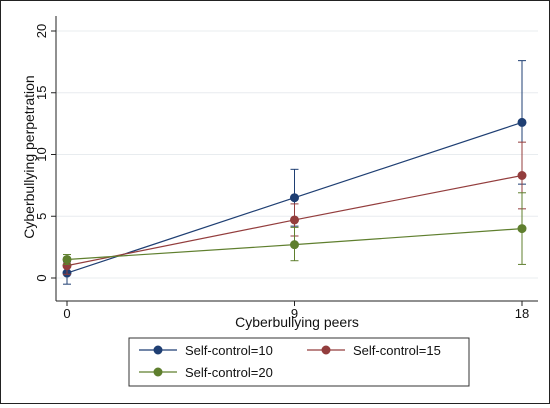  Describe the element at coordinates (397, 350) in the screenshot. I see `legend-label: Self-control=15` at that location.